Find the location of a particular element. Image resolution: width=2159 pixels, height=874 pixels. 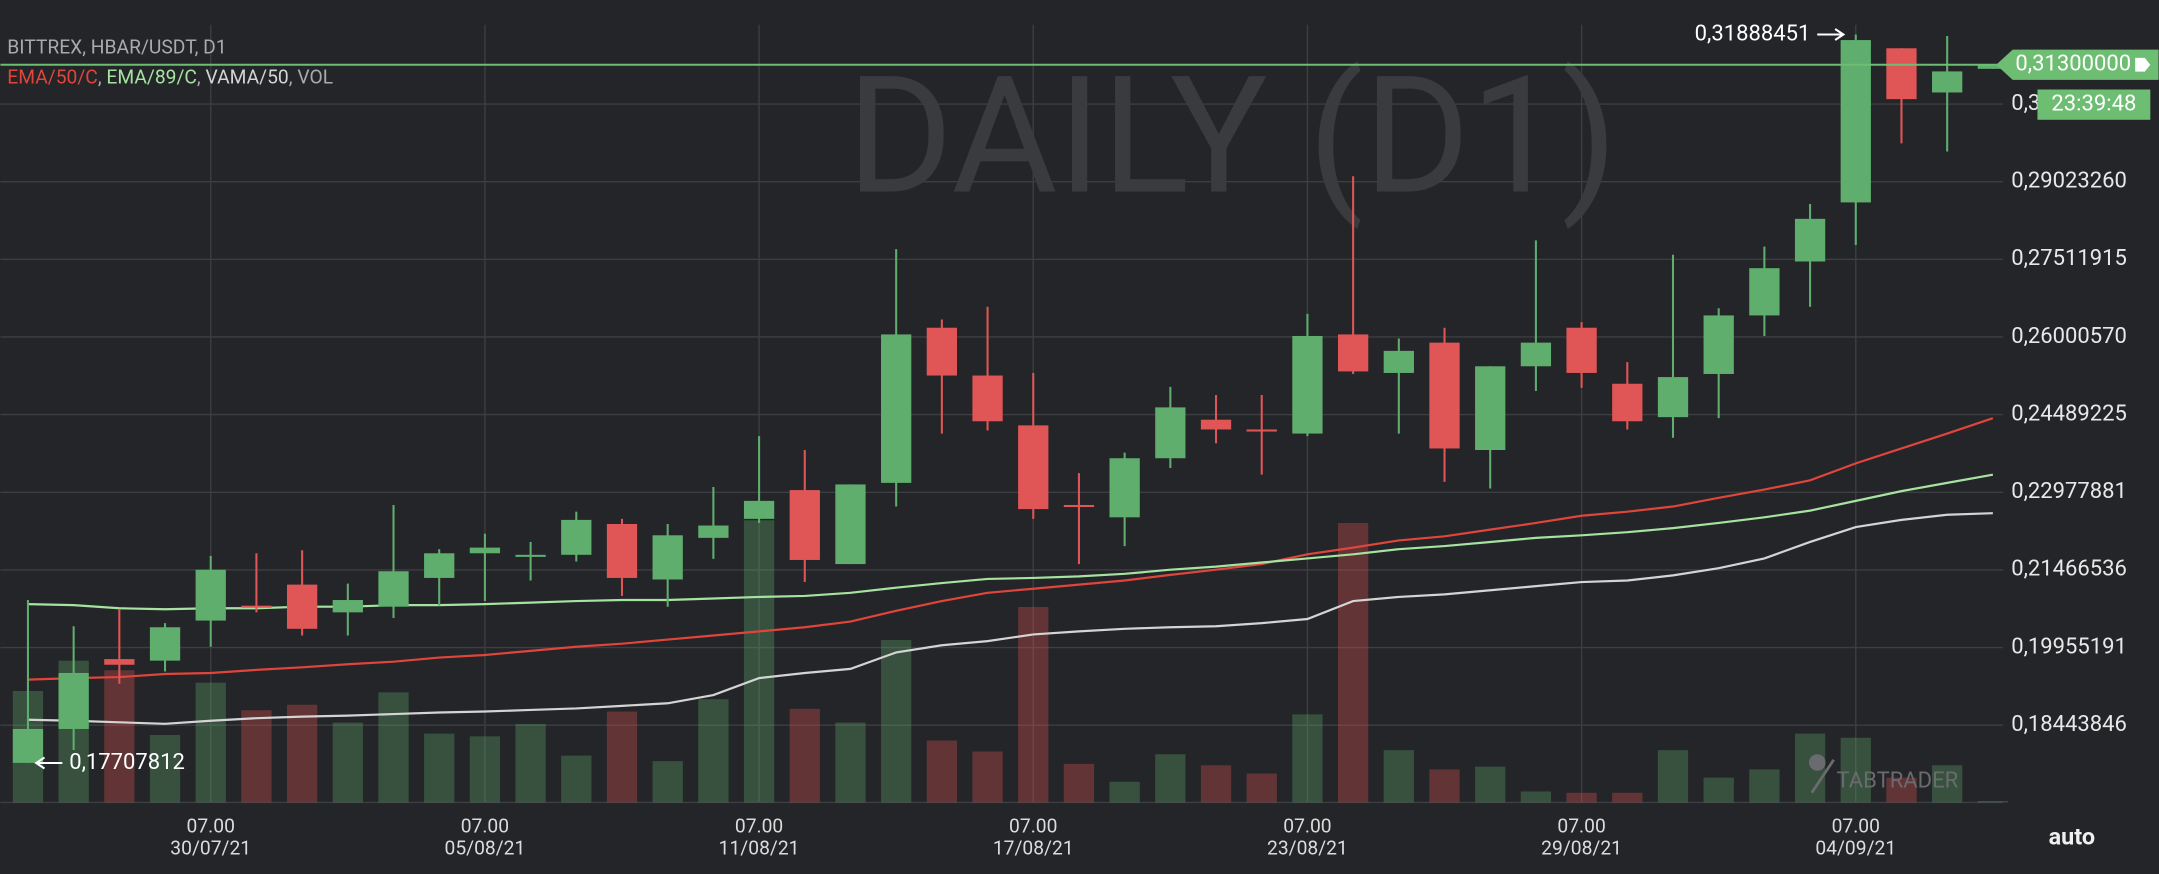

y-tick-label: 0,19955191 is located at coordinates (2069, 646).